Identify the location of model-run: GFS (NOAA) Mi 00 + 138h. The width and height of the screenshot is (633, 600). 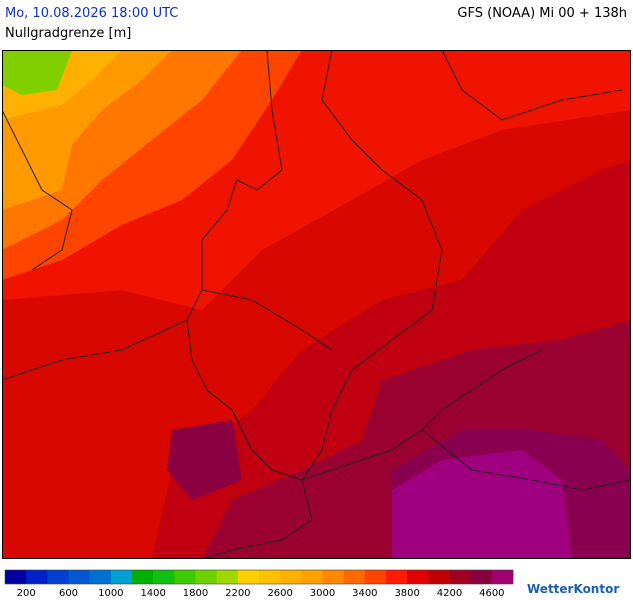
(542, 13).